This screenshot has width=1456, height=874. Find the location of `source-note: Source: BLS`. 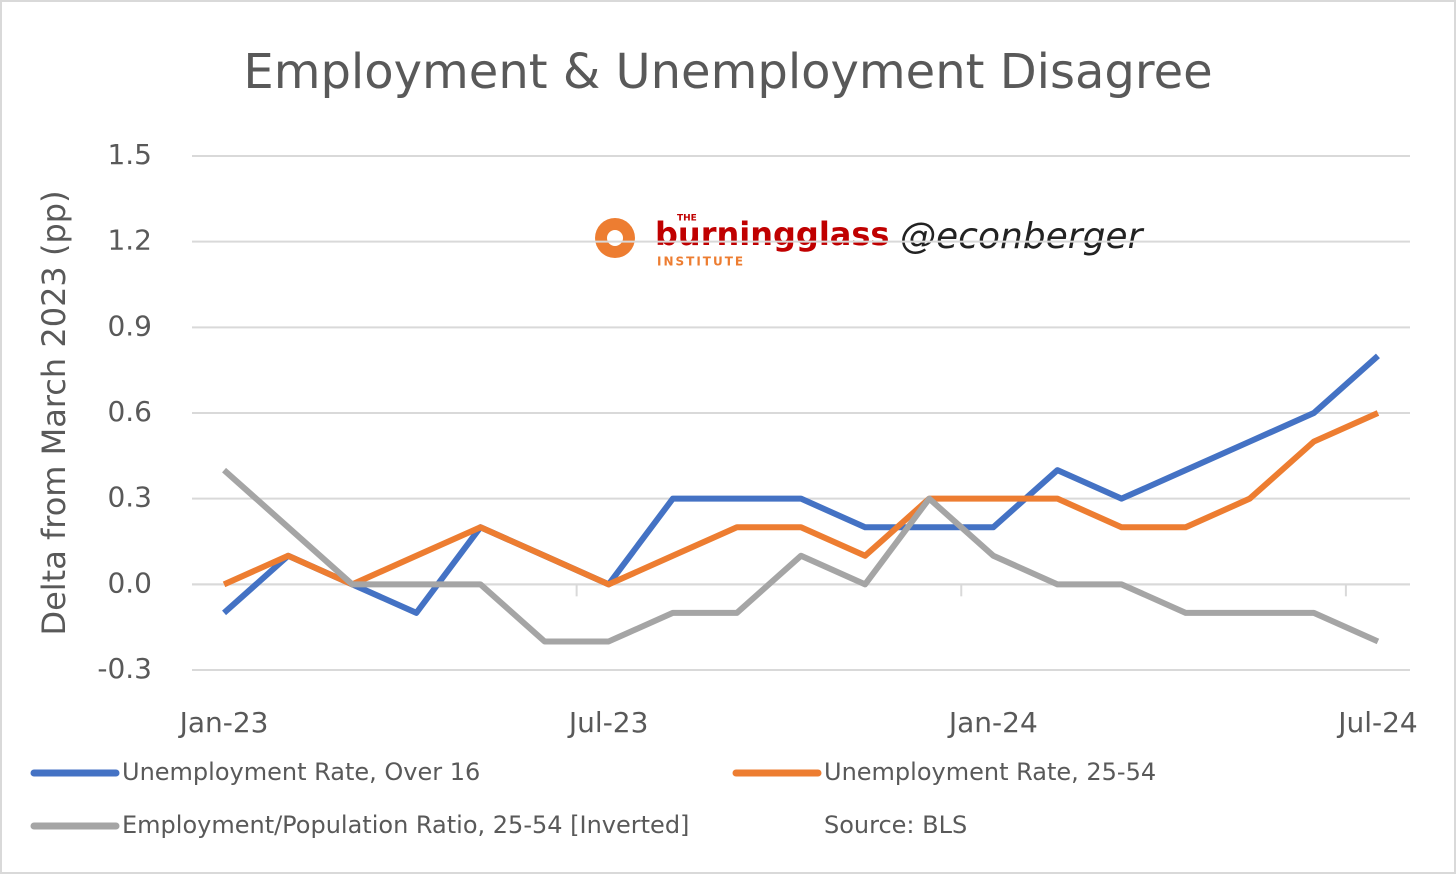

source-note: Source: BLS is located at coordinates (895, 825).